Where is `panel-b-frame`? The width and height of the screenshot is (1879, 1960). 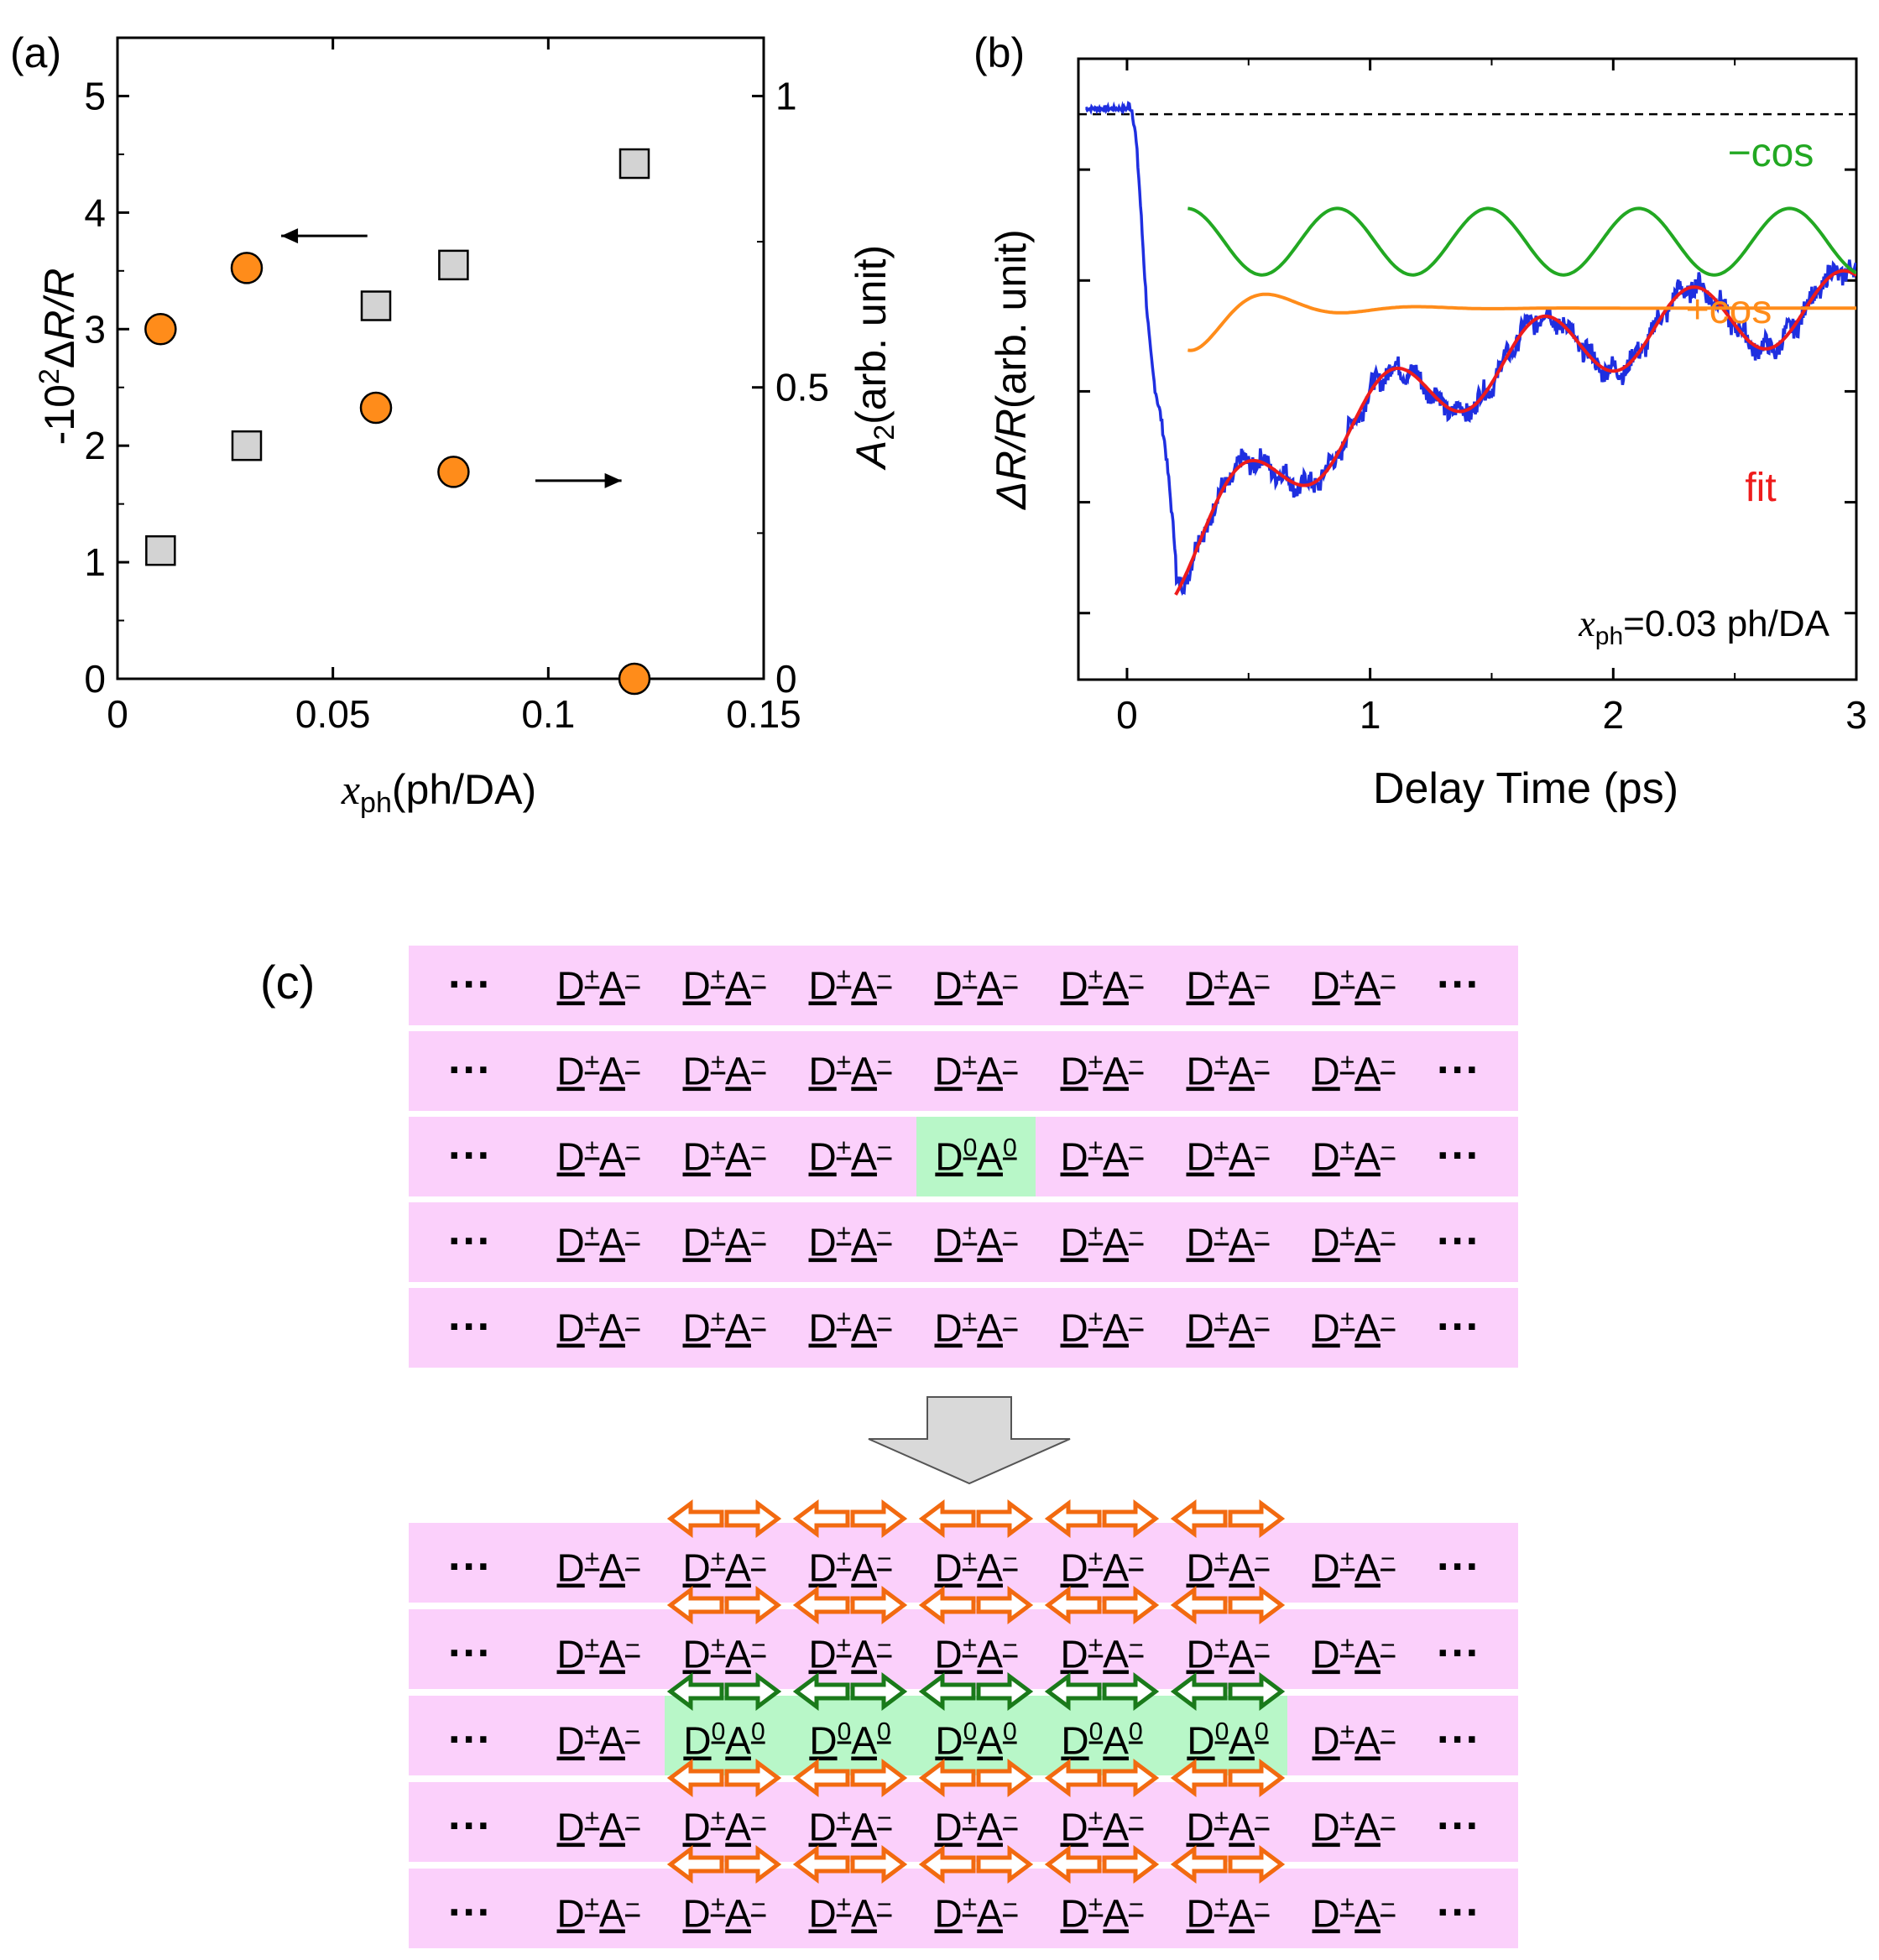 panel-b-frame is located at coordinates (1467, 369).